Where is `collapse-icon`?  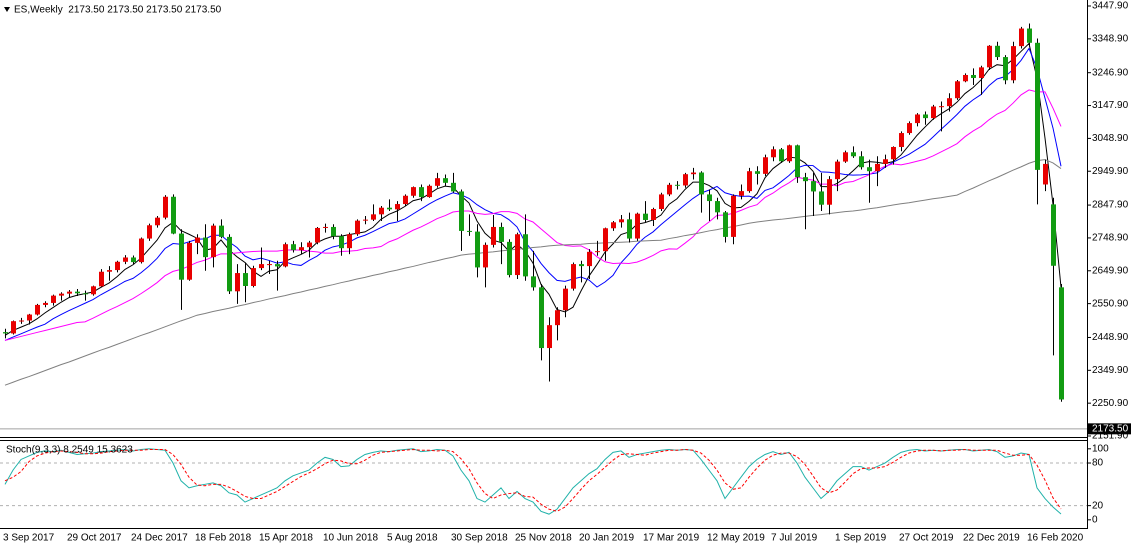
collapse-icon is located at coordinates (7, 9).